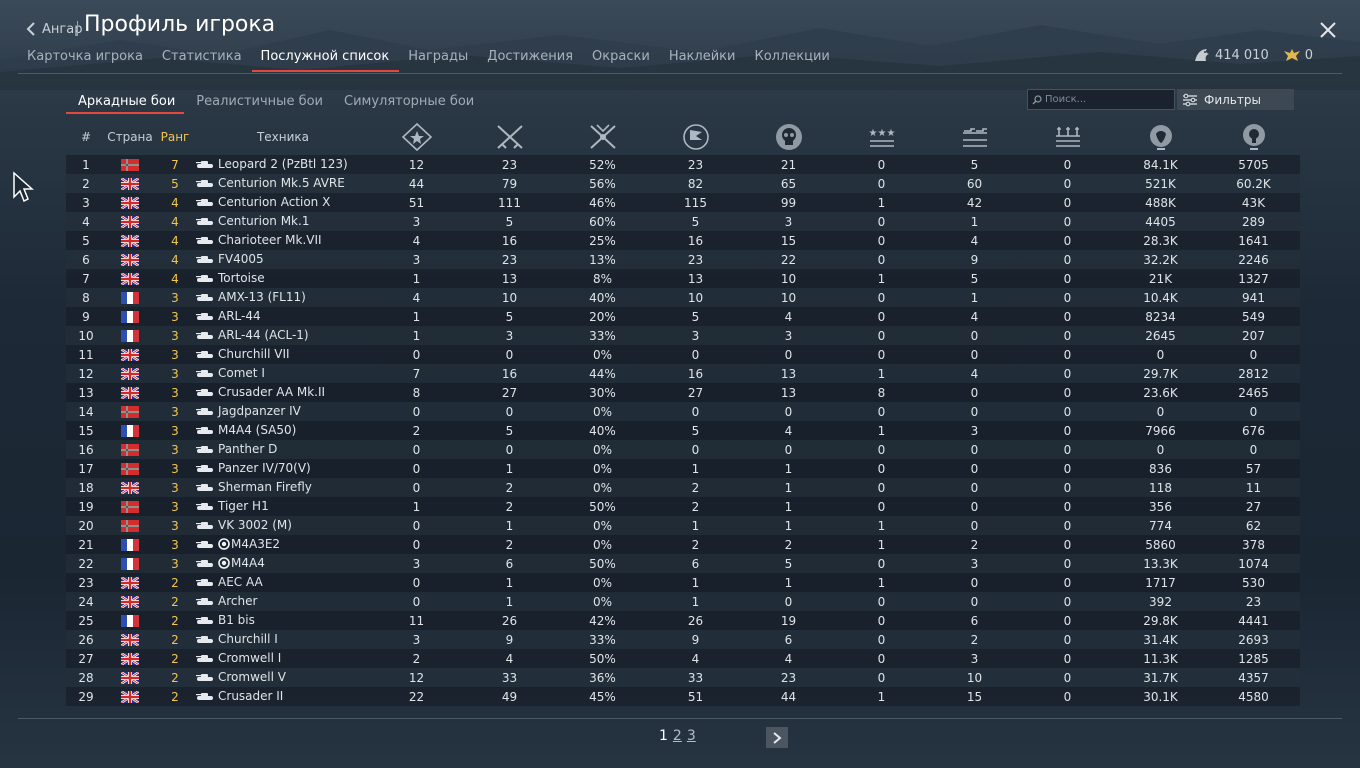  Describe the element at coordinates (130, 136) in the screenshot. I see `col-country-header: Страна` at that location.